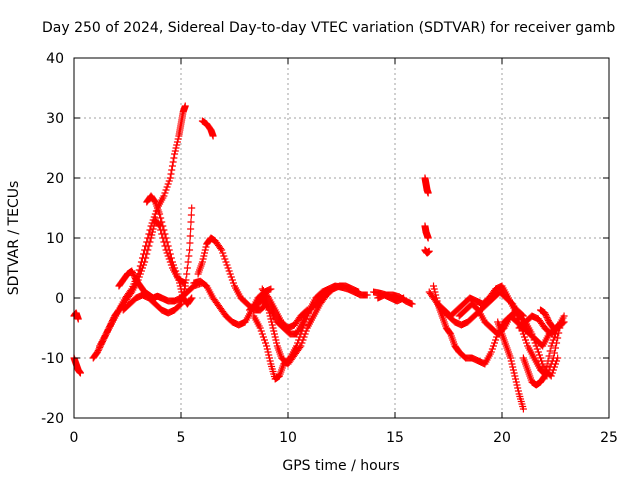 This screenshot has height=480, width=640. Describe the element at coordinates (14, 238) in the screenshot. I see `y-axis-label: SDTVAR / TECUs` at that location.